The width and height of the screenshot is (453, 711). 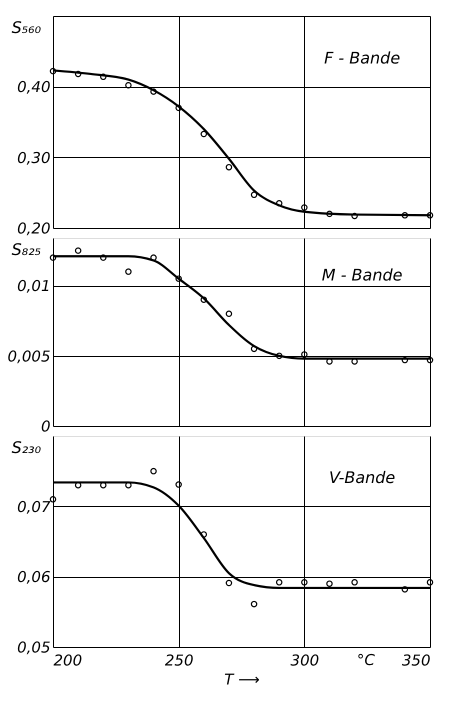 I want to click on x-tick-label: 300, so click(x=305, y=661).